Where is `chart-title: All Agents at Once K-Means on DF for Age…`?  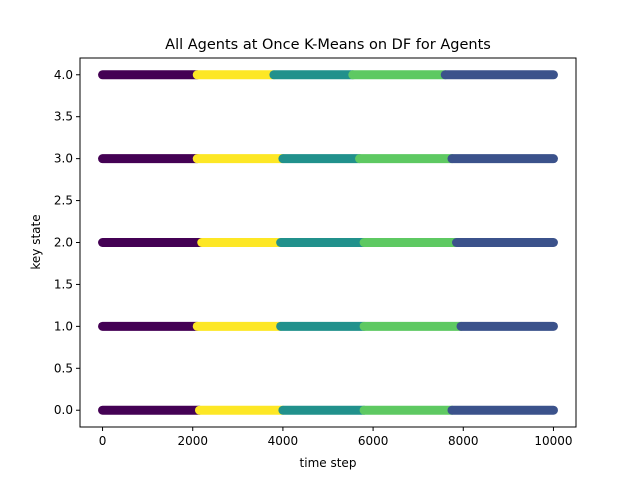 chart-title: All Agents at Once K-Means on DF for Age… is located at coordinates (328, 45).